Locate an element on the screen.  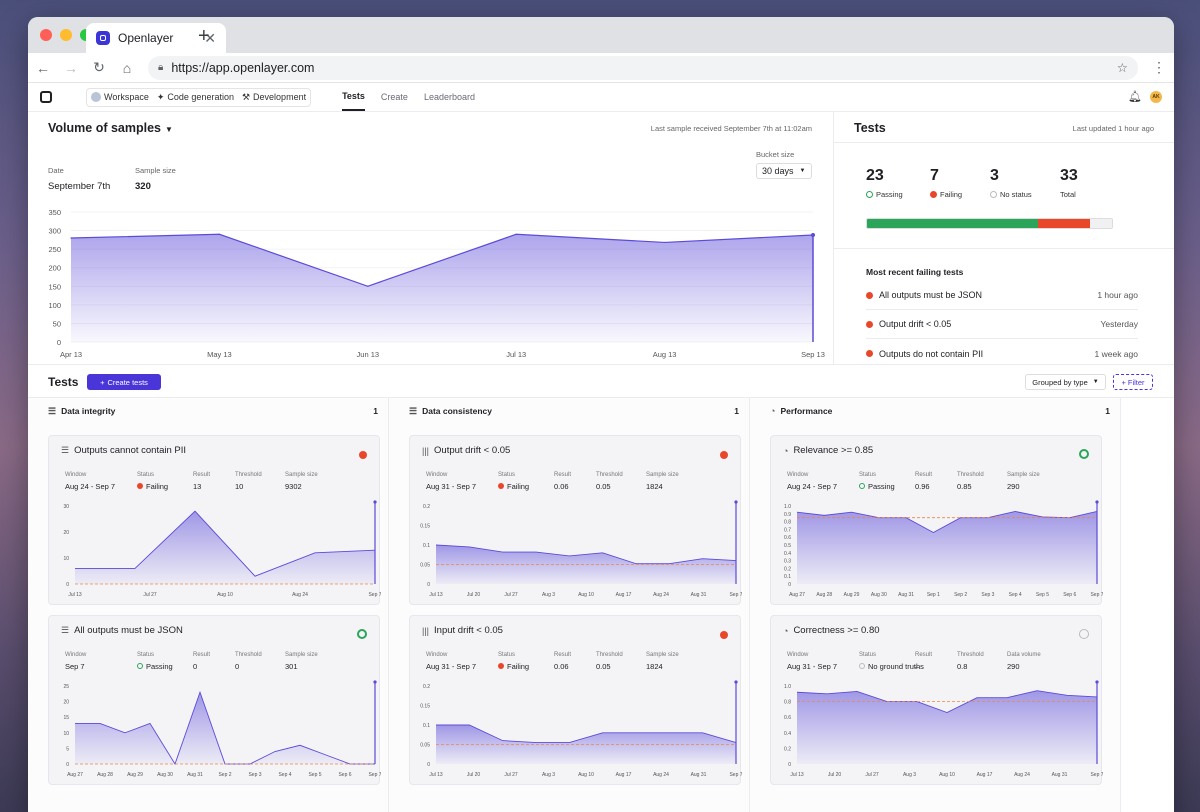
x-tick-label: Aug 31 is located at coordinates (699, 775).